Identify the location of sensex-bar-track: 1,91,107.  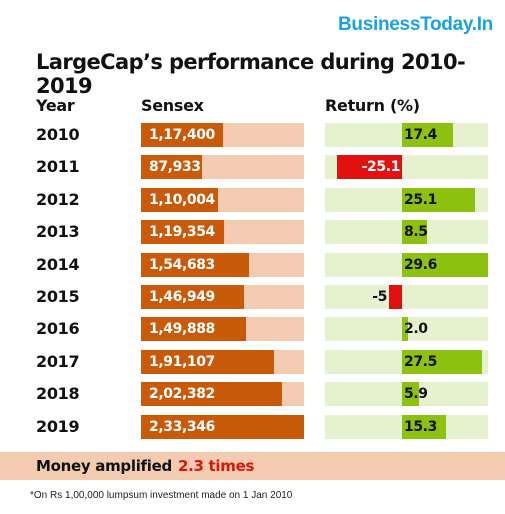
(222, 361).